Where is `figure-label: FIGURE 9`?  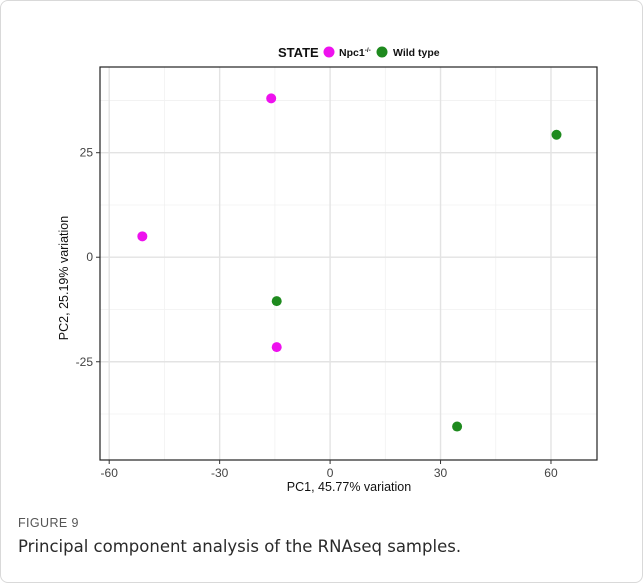
figure-label: FIGURE 9 is located at coordinates (48, 523).